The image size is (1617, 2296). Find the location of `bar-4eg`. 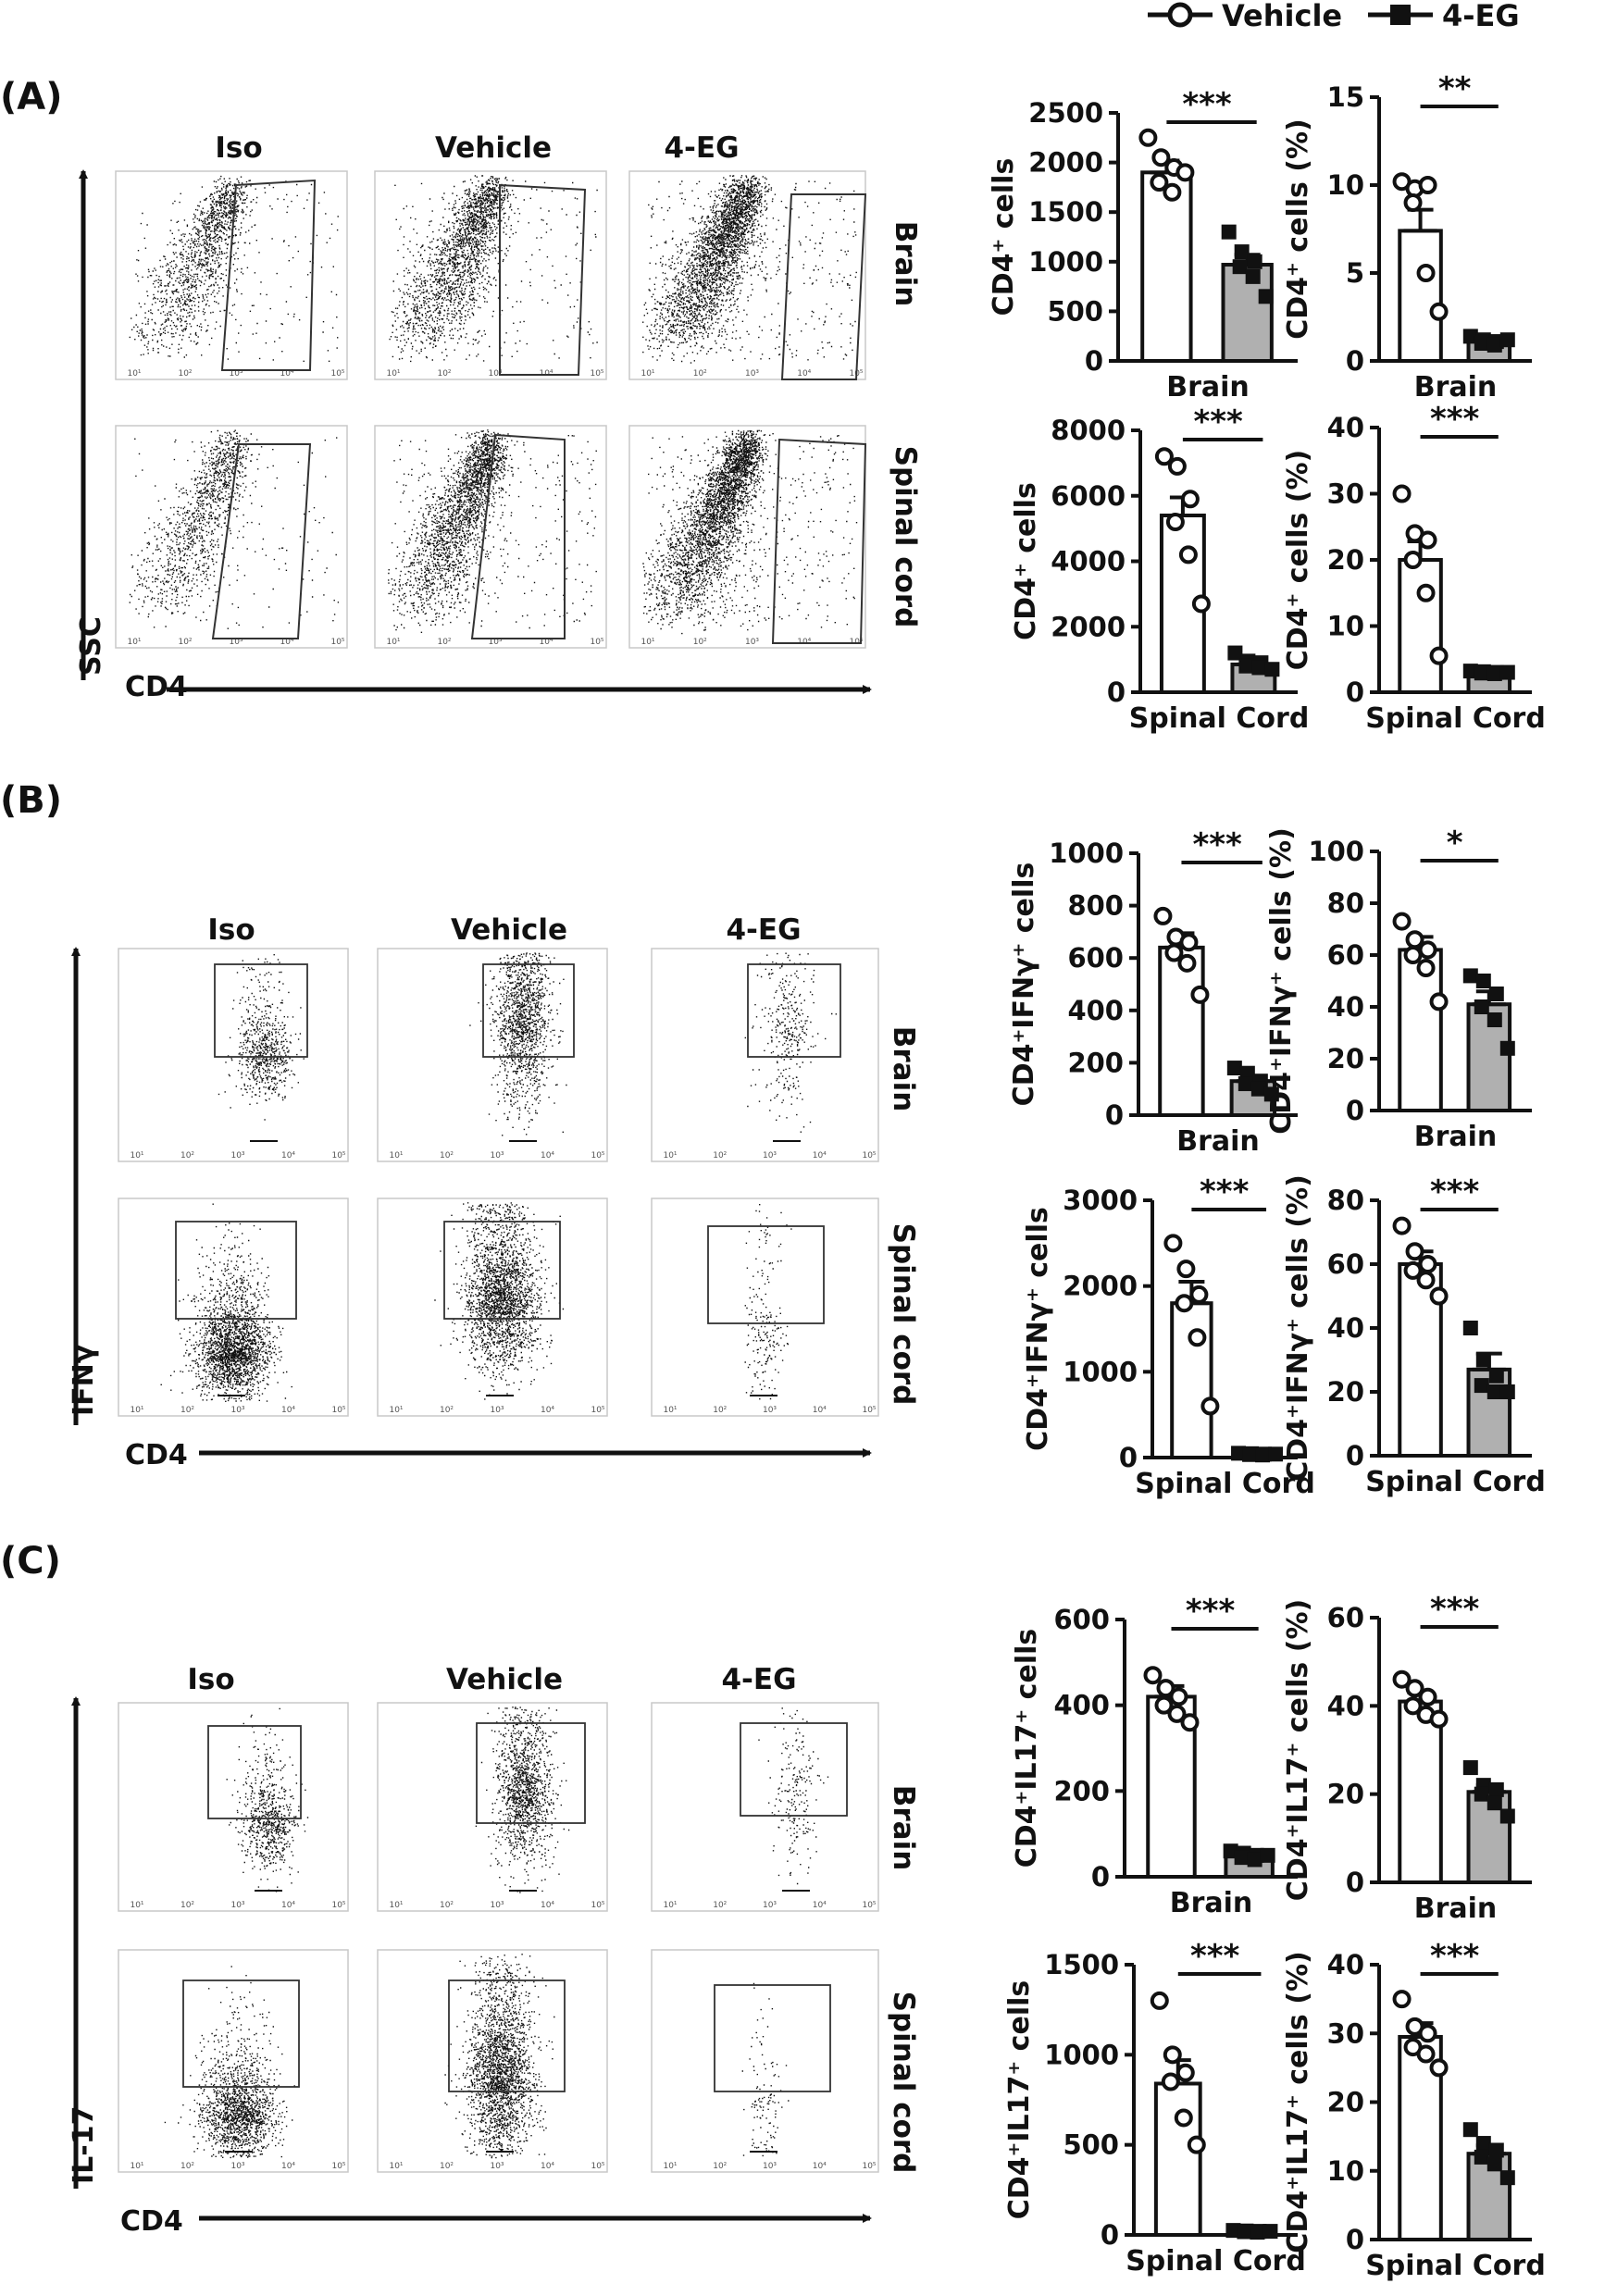

bar-4eg is located at coordinates (1489, 2197).